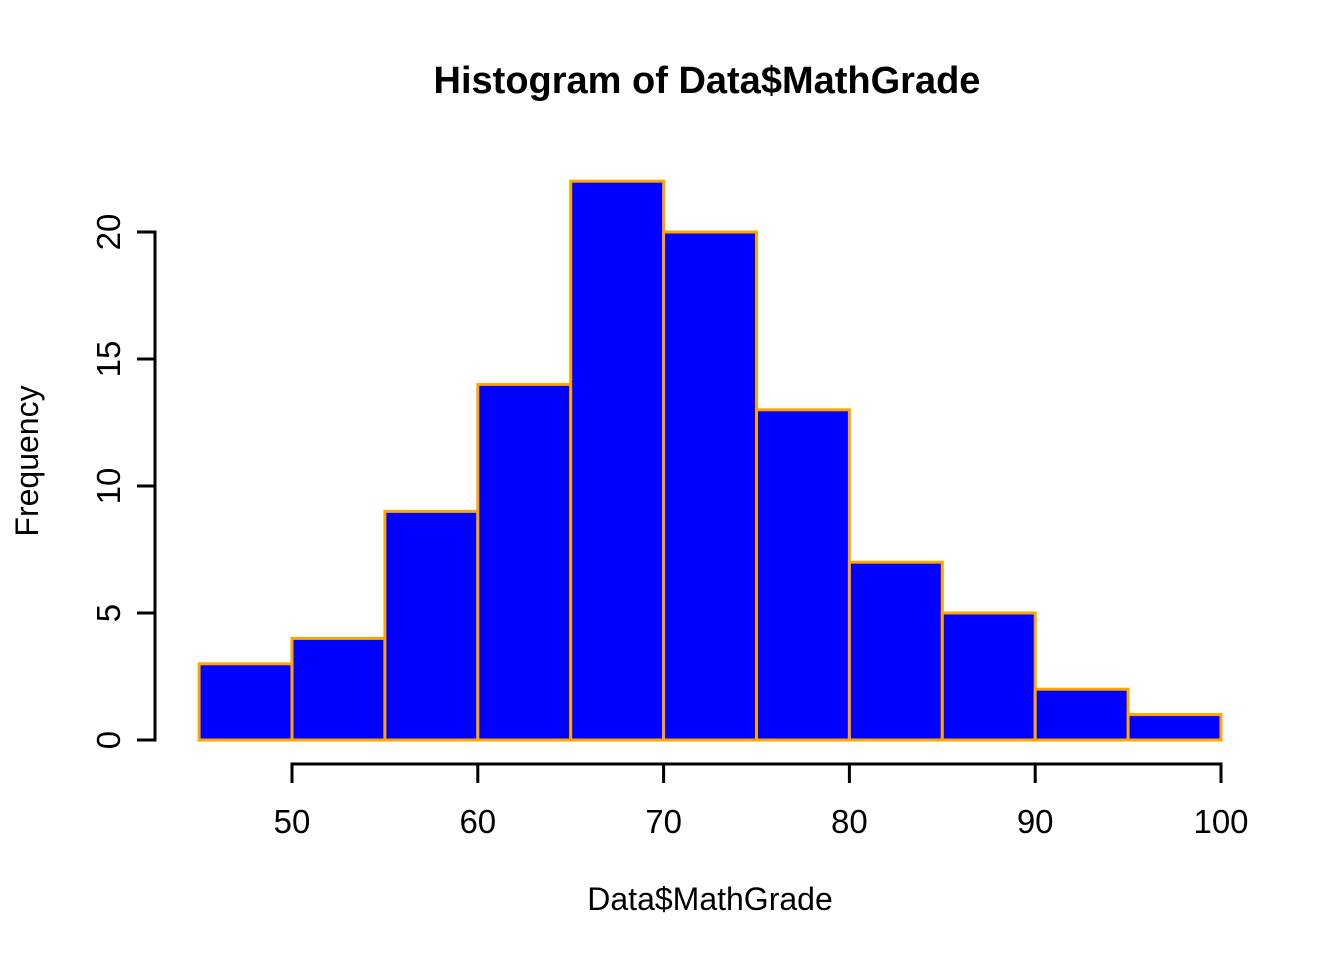 The image size is (1344, 960). Describe the element at coordinates (477, 821) in the screenshot. I see `x-tick-label: 60` at that location.